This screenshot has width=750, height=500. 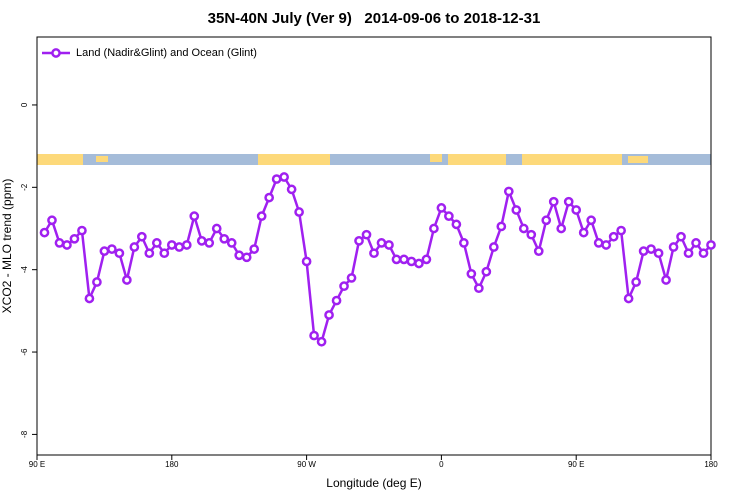 What do you see at coordinates (24, 187) in the screenshot?
I see `y-tick-label: -2` at bounding box center [24, 187].